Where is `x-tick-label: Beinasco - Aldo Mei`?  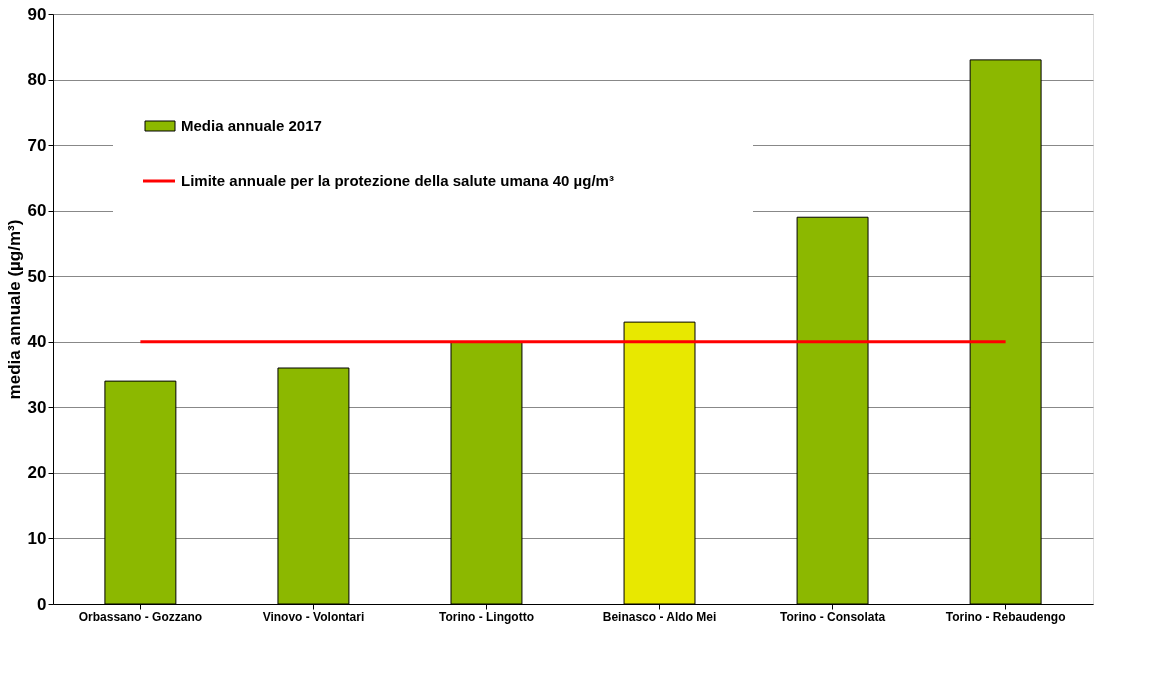
x-tick-label: Beinasco - Aldo Mei is located at coordinates (659, 616).